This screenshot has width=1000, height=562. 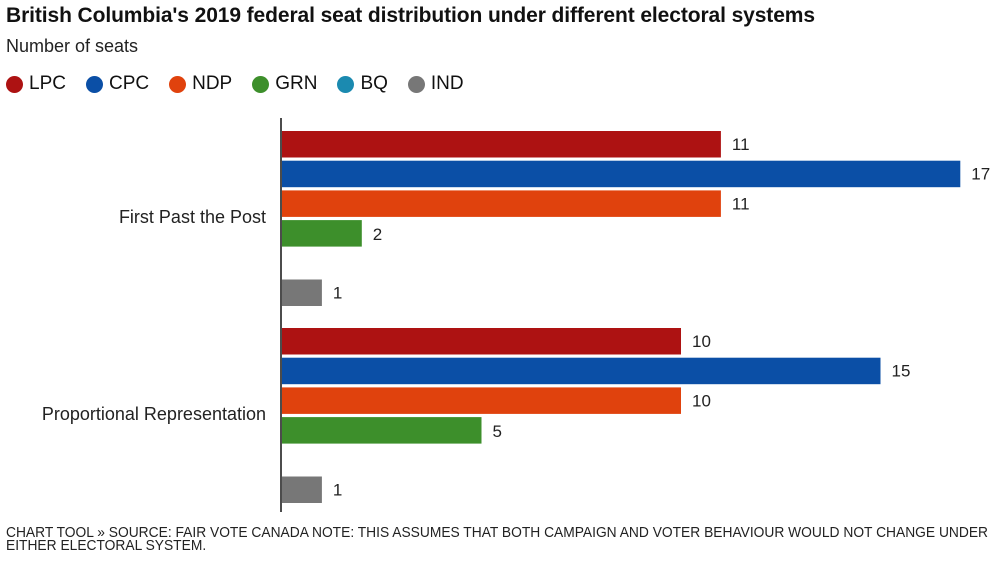 What do you see at coordinates (47, 83) in the screenshot?
I see `legend-label: LPC` at bounding box center [47, 83].